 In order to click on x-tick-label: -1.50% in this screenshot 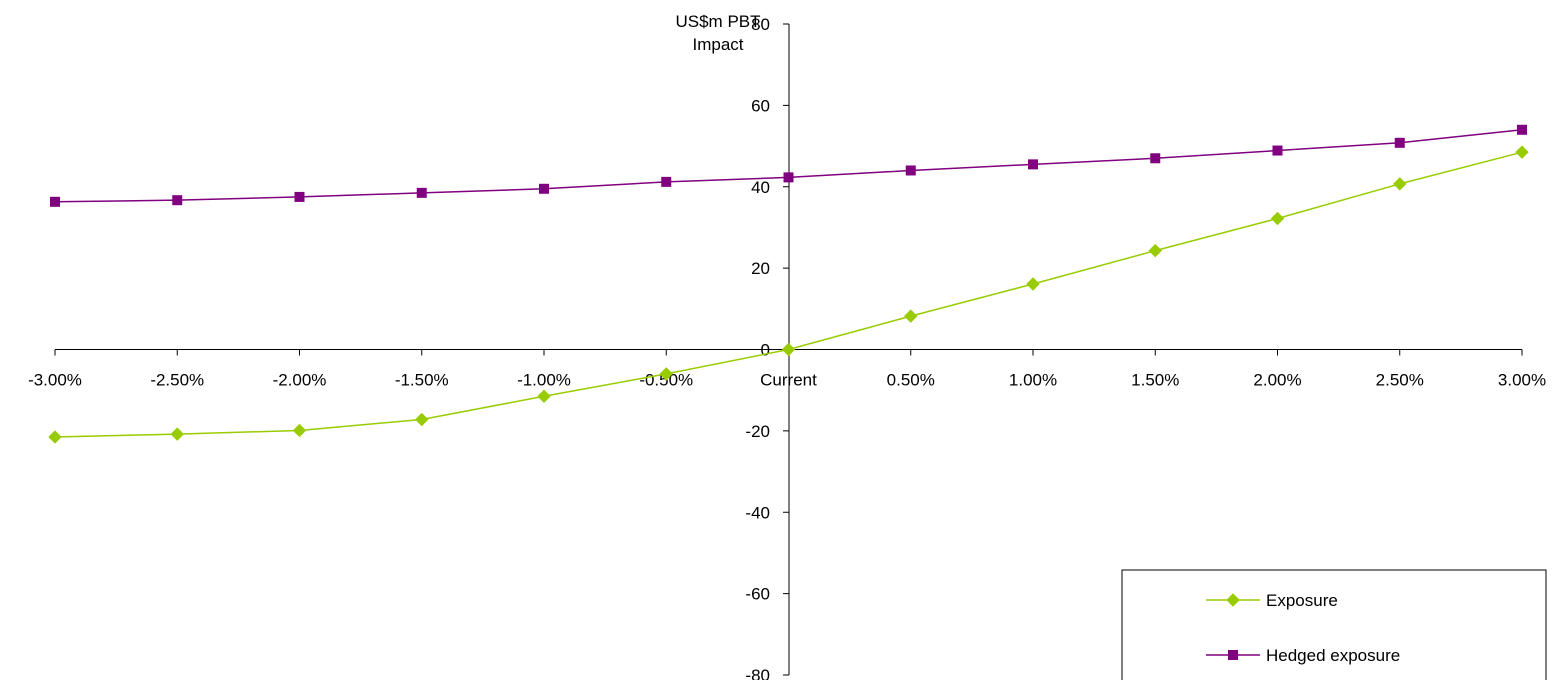, I will do `click(422, 380)`.